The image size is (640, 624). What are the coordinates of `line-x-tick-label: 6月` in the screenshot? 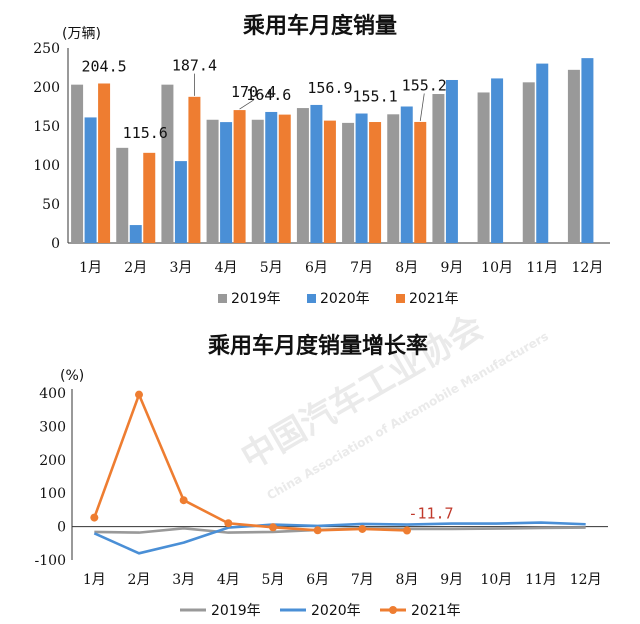 It's located at (317, 580).